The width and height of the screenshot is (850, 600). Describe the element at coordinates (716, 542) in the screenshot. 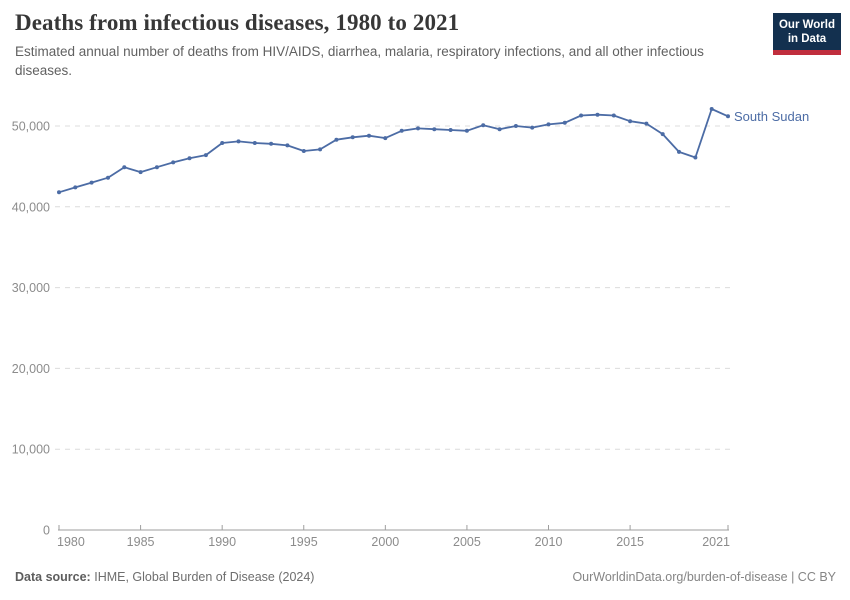

I see `x-axis-label-2021: 2021` at that location.